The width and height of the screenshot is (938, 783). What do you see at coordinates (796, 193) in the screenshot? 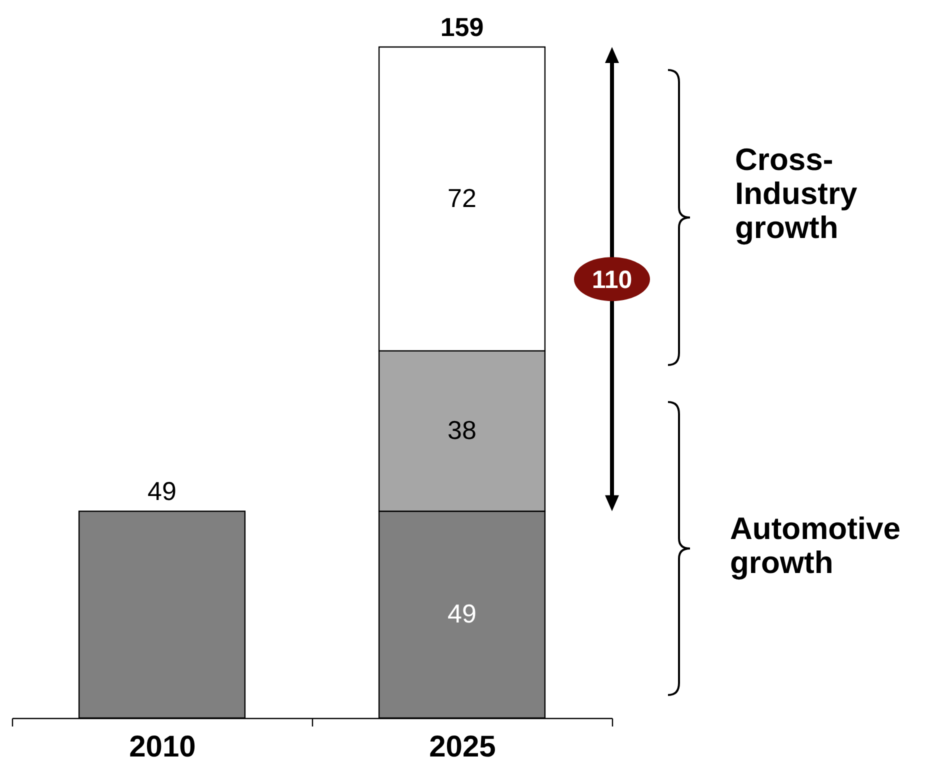
I see `text: Cross-Industry growth` at bounding box center [796, 193].